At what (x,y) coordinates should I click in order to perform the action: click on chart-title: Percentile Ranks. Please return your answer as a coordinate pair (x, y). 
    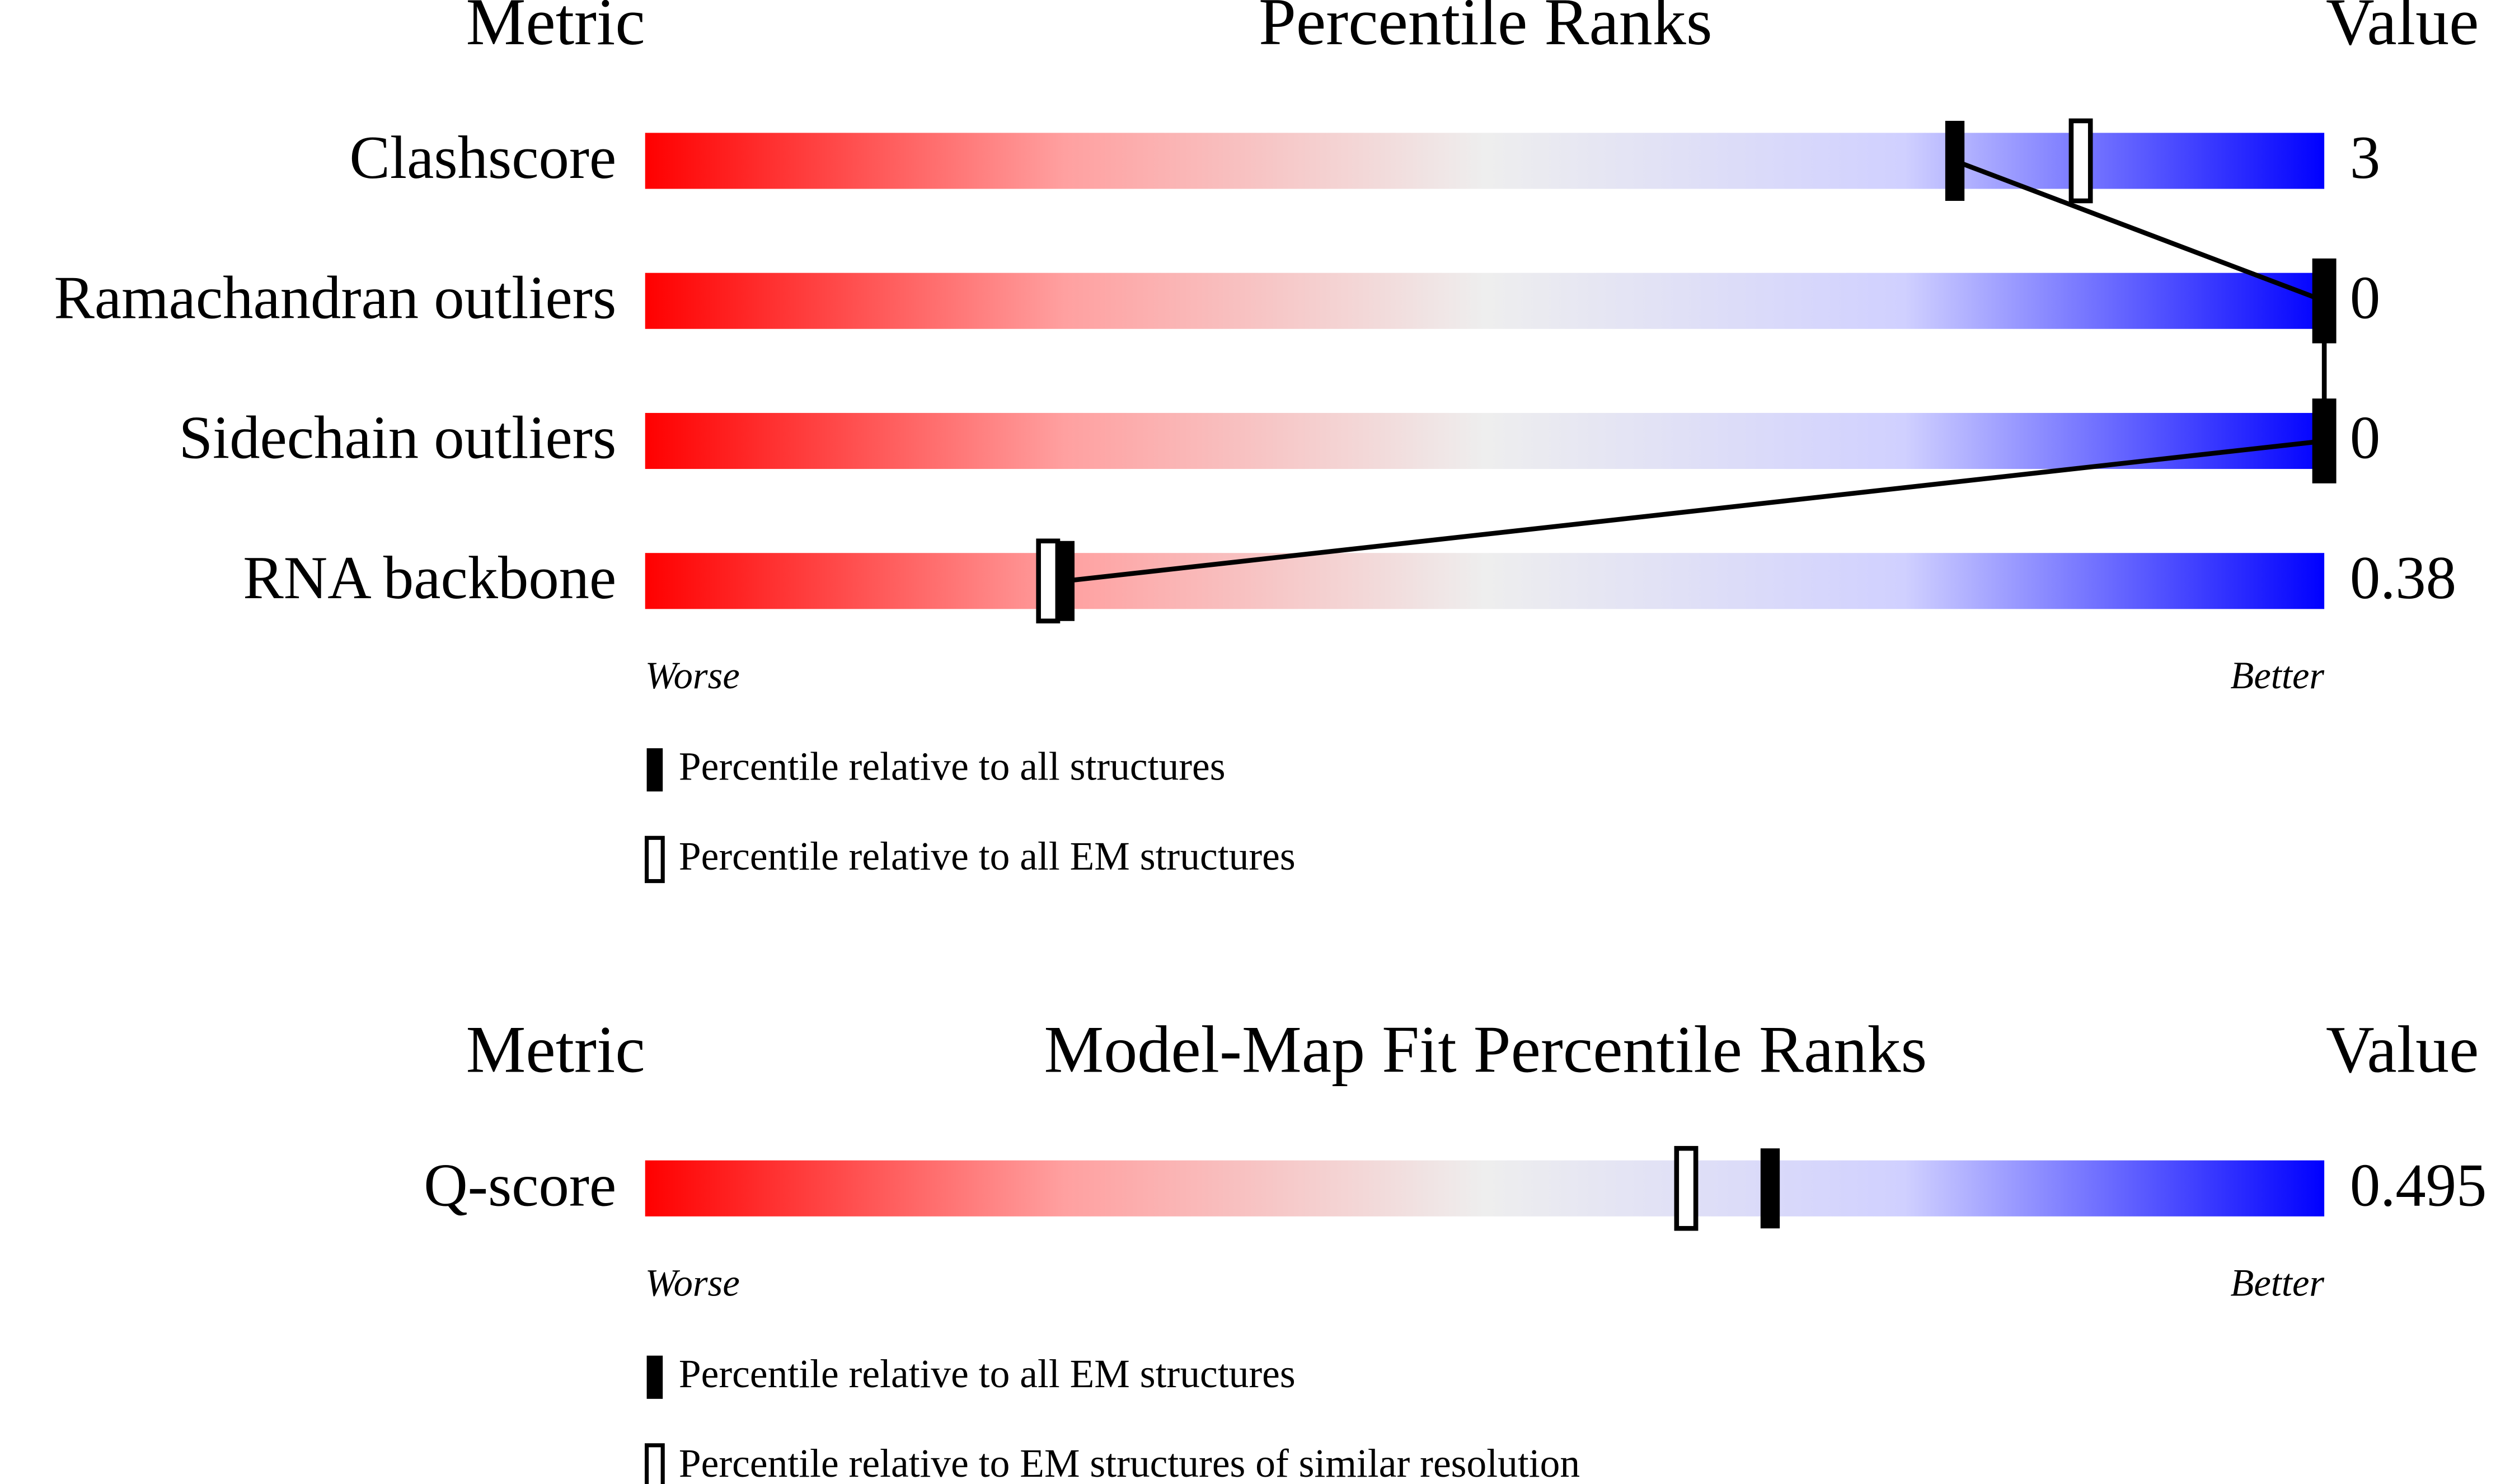
    Looking at the image, I should click on (1486, 29).